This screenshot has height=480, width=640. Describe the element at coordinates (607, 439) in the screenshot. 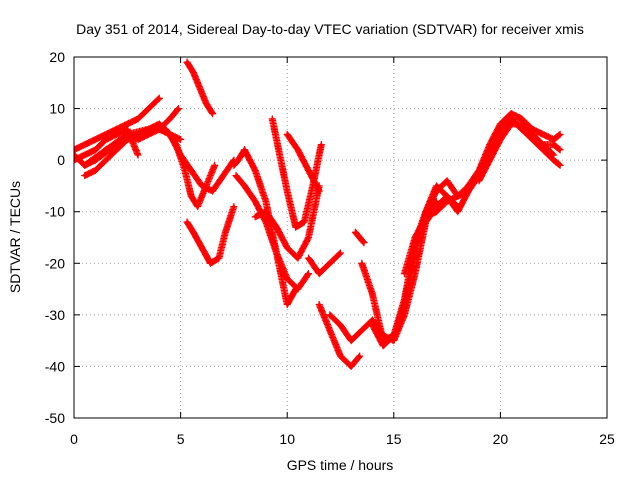

I see `x-tick-label: 25` at that location.